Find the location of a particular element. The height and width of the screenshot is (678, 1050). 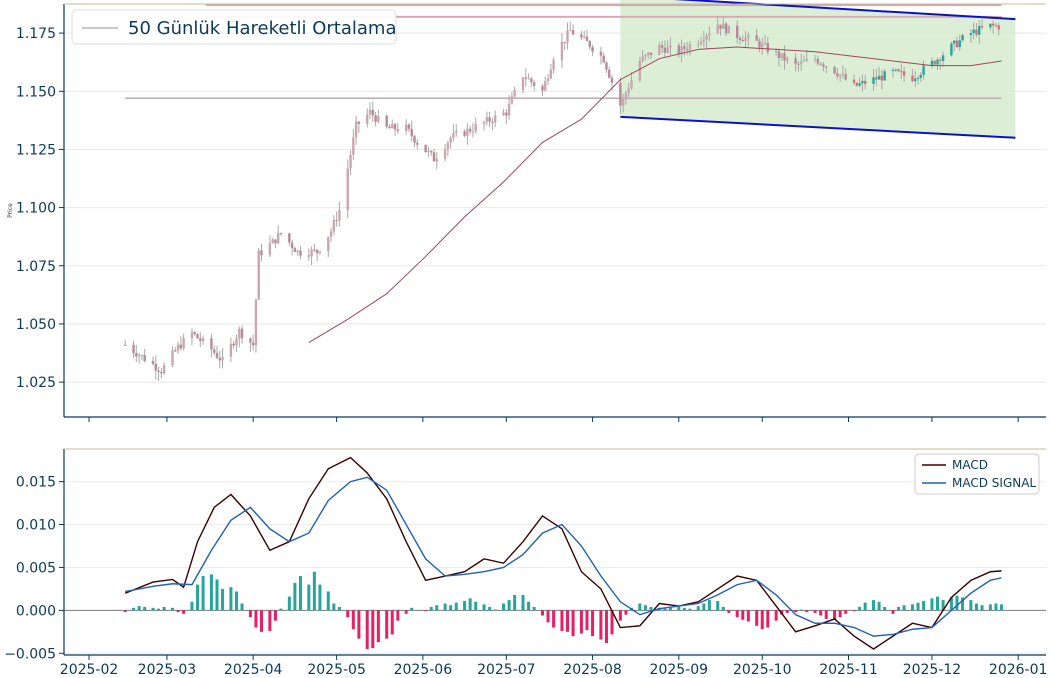

price-ytick-label: 1.075 is located at coordinates (36, 267).